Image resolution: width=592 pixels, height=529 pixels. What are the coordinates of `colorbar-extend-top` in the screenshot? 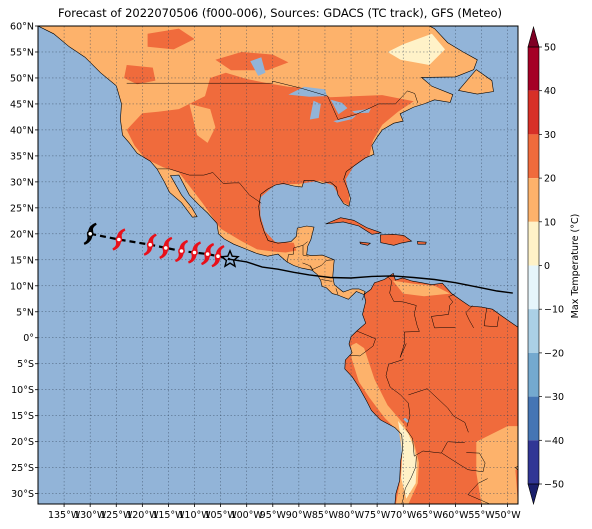 It's located at (533, 36).